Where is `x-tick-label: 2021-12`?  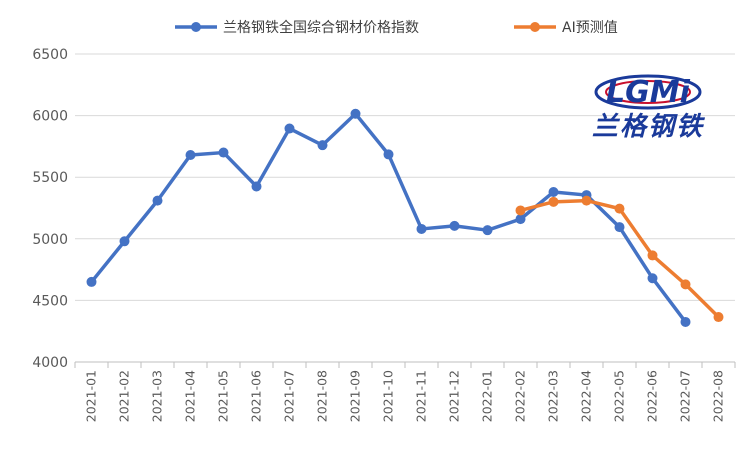
x-tick-label: 2021-12 is located at coordinates (454, 396).